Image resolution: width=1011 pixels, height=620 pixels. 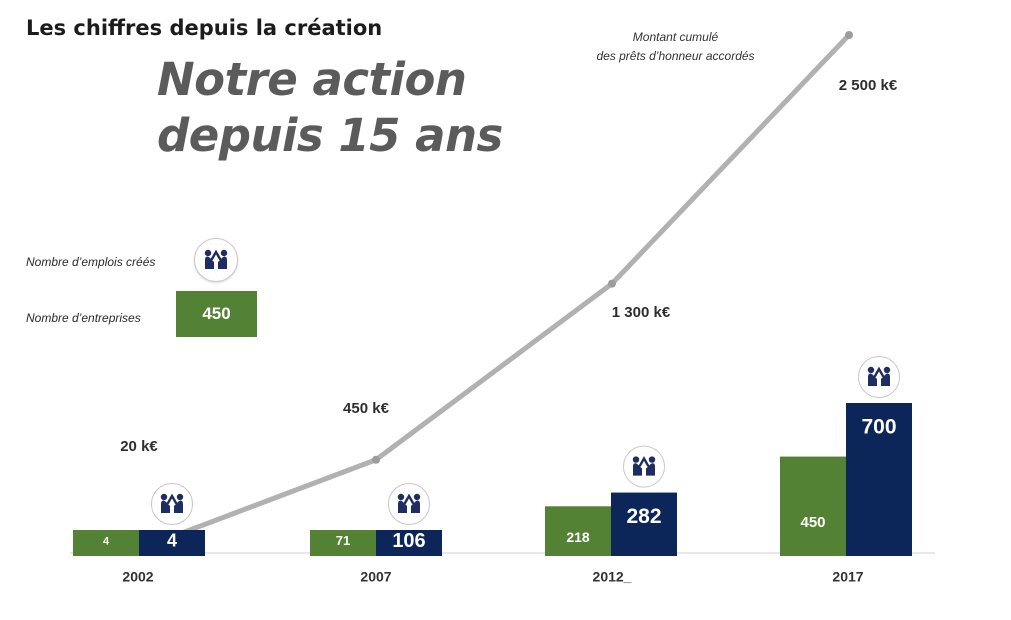 I want to click on bar-companies-label: 71, so click(x=343, y=540).